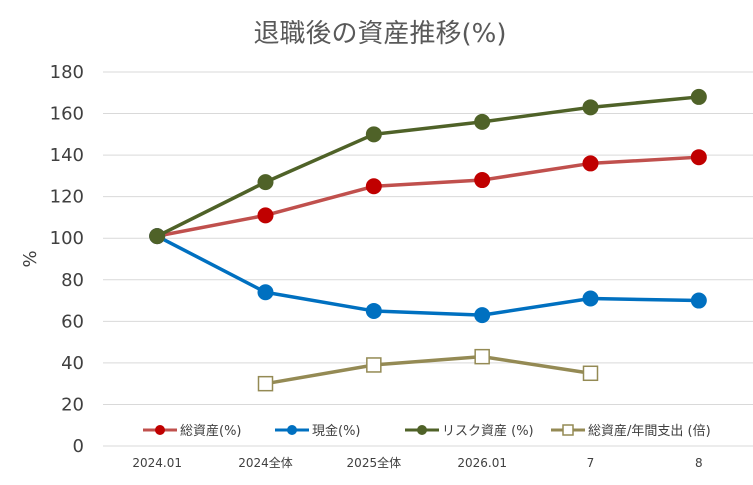 The width and height of the screenshot is (753, 485). What do you see at coordinates (265, 462) in the screenshot?
I see `x-tick-label: 2024全体` at bounding box center [265, 462].